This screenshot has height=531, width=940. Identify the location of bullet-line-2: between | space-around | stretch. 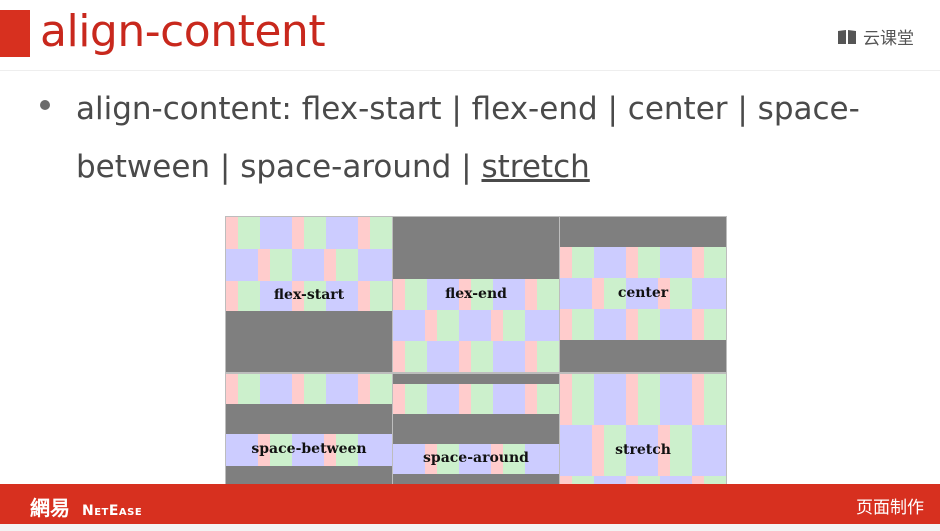
(476, 167).